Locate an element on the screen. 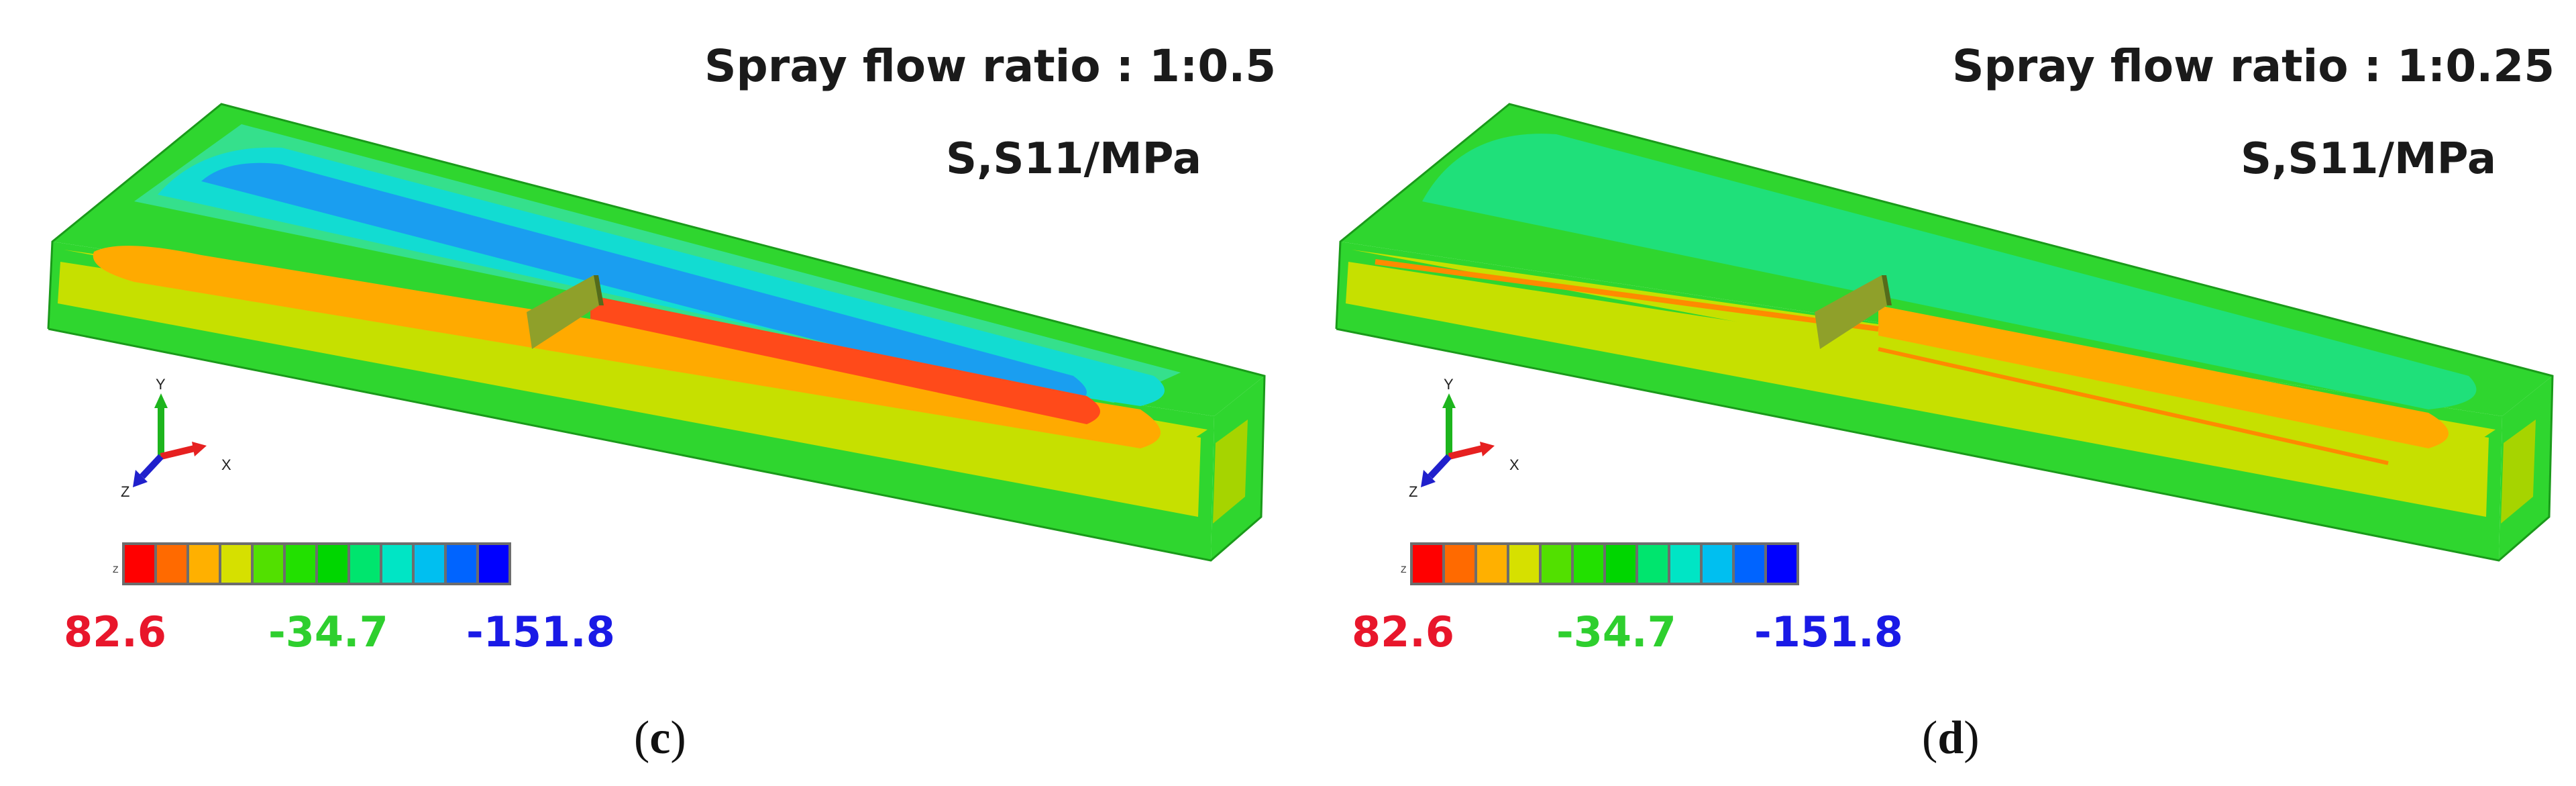 This screenshot has height=786, width=2576. top-front-contour-yellow is located at coordinates (1924, 353).